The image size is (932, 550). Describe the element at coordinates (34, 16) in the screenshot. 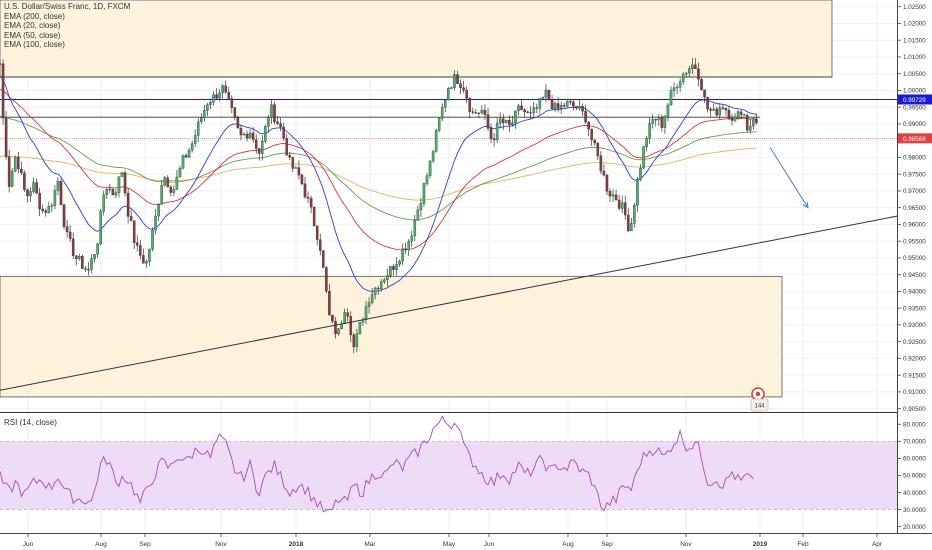

I see `ema-legend-item: EMA (200, close)` at that location.